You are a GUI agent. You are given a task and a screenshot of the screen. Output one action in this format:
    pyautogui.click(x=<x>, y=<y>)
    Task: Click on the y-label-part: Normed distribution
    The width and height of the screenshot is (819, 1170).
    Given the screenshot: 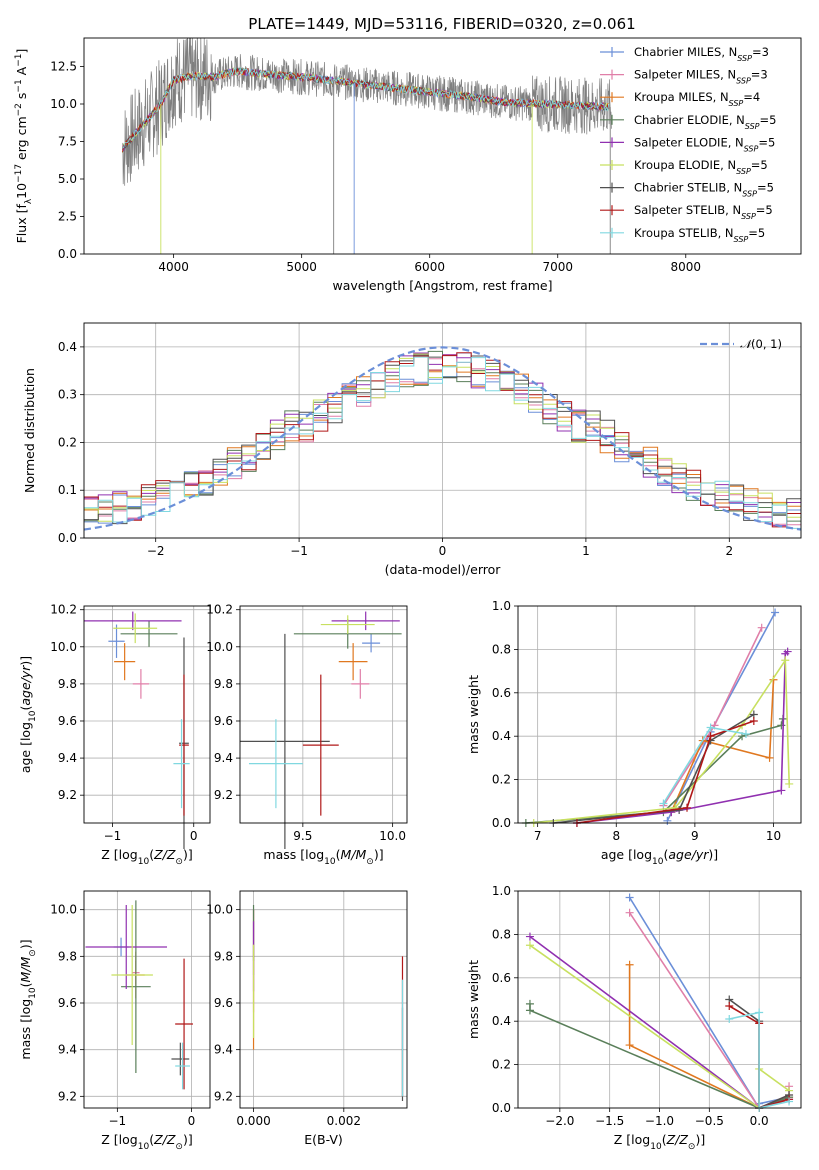 What is the action you would take?
    pyautogui.click(x=29, y=430)
    